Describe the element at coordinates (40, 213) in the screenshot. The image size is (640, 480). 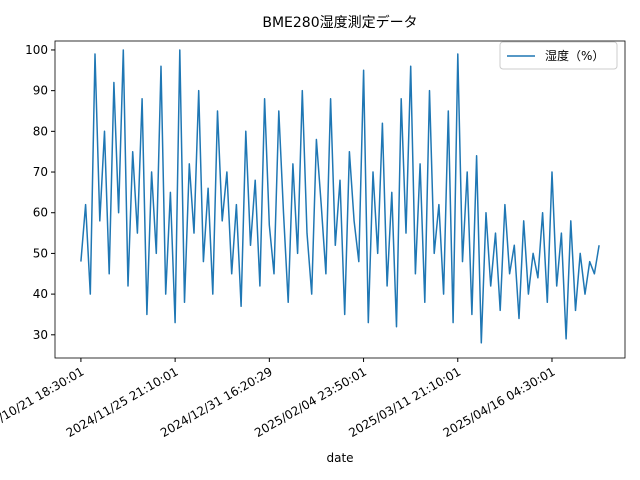
I see `y-tick-label: 60` at that location.